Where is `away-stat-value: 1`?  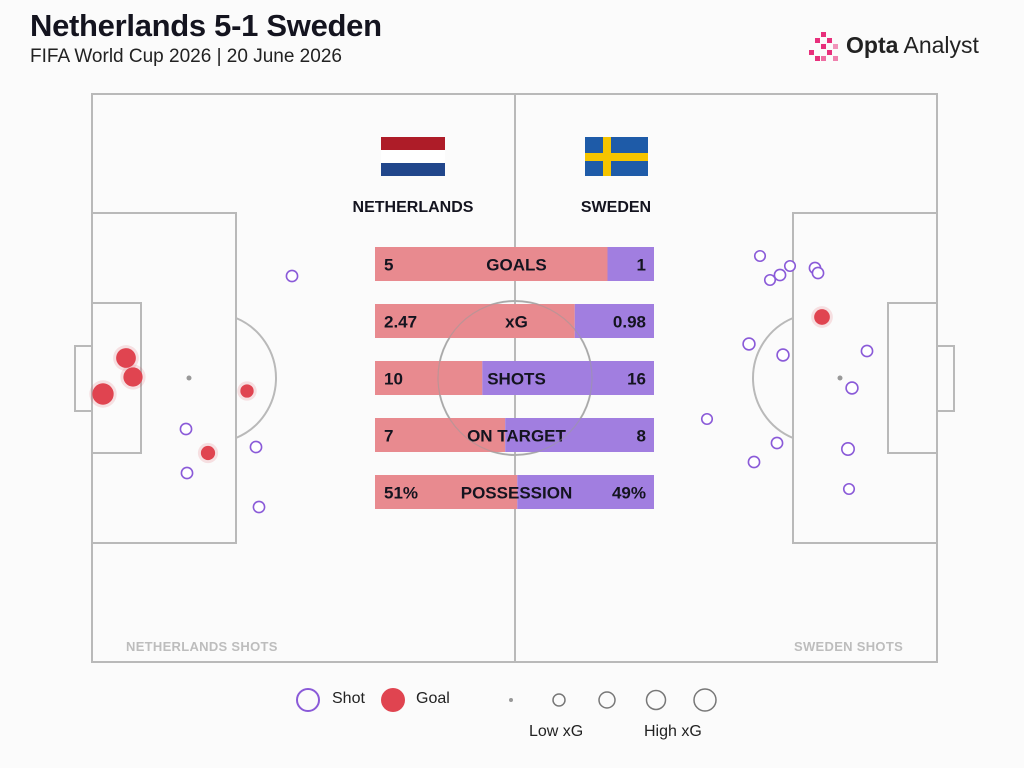
away-stat-value: 1 is located at coordinates (641, 265).